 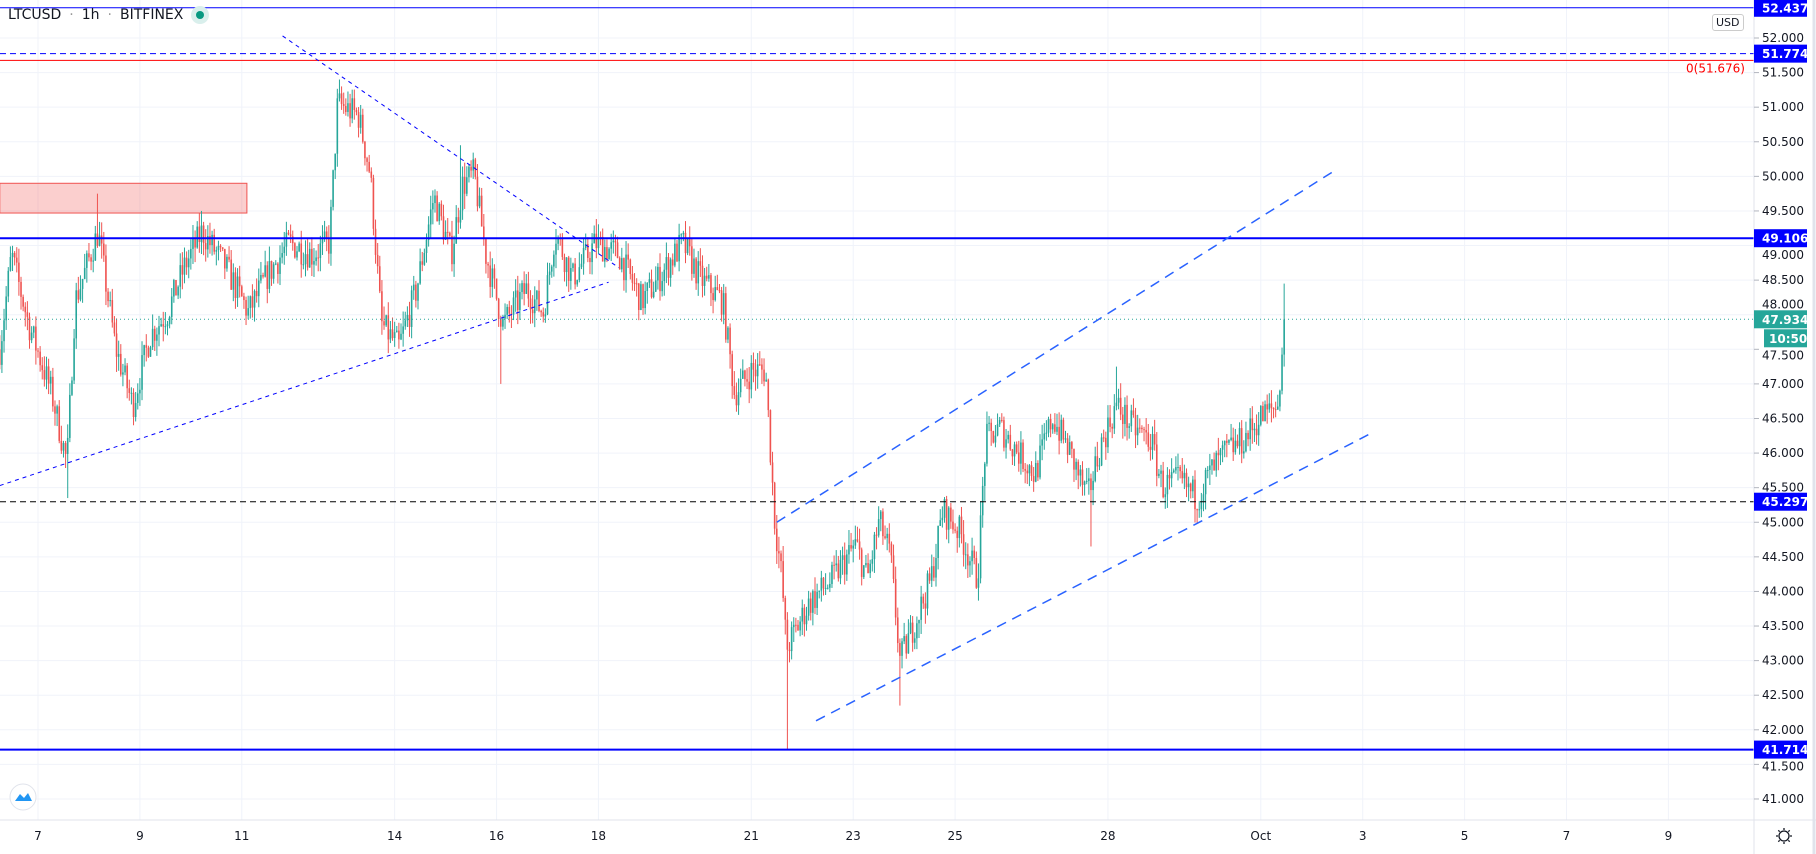 I want to click on price-axis-bg, so click(x=1785, y=410).